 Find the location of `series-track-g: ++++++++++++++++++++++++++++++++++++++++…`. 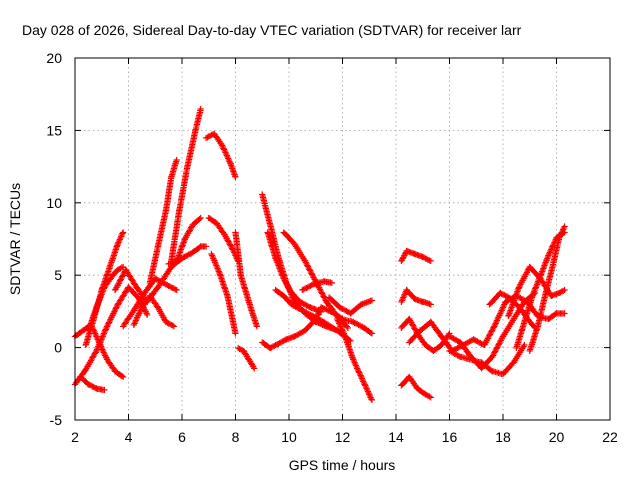

series-track-g: ++++++++++++++++++++++++++++++++++++++++… is located at coordinates (150, 303).